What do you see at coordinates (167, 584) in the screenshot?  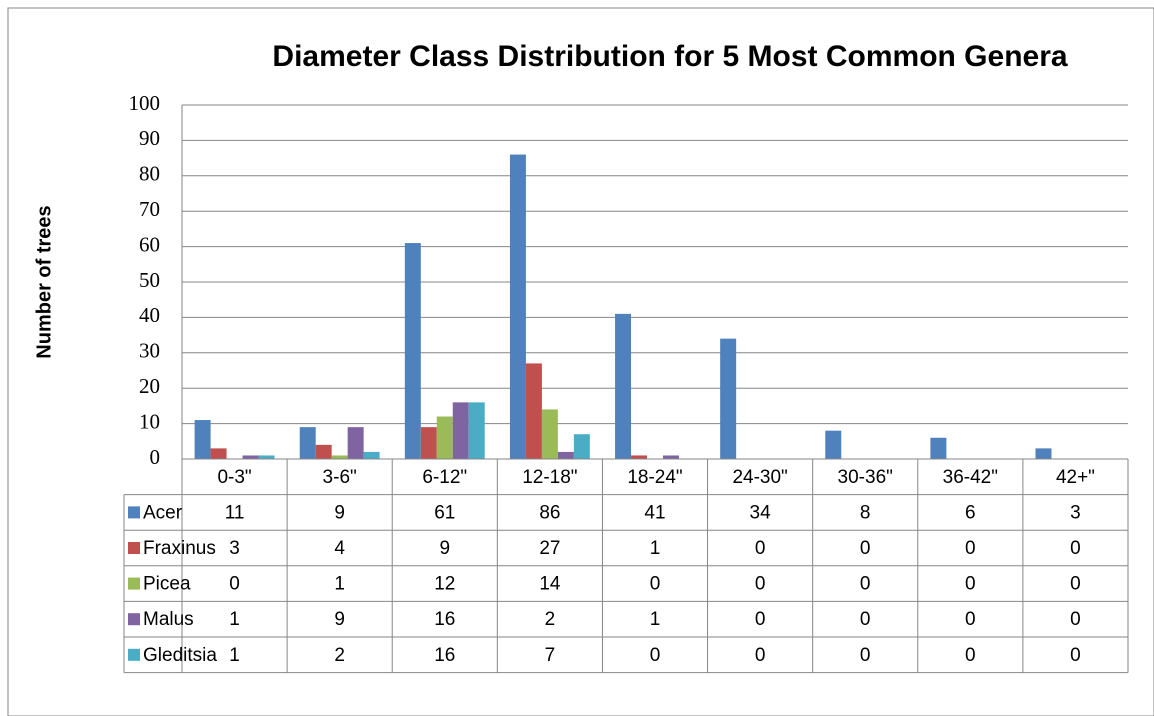 I see `legend-label: Picea` at bounding box center [167, 584].